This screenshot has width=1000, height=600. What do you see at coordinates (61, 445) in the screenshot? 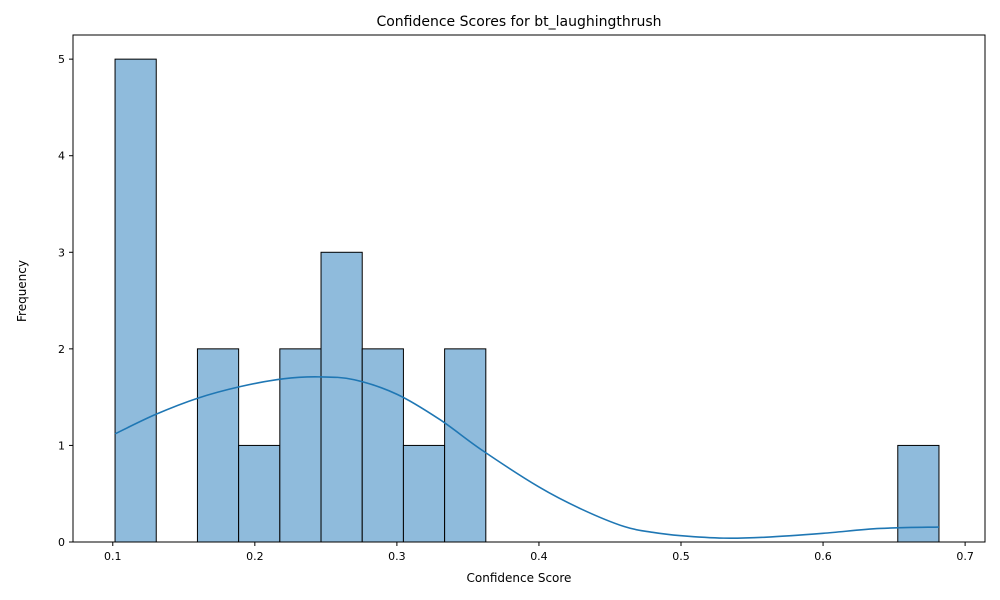
I see `y-tick-label: 1` at bounding box center [61, 445].